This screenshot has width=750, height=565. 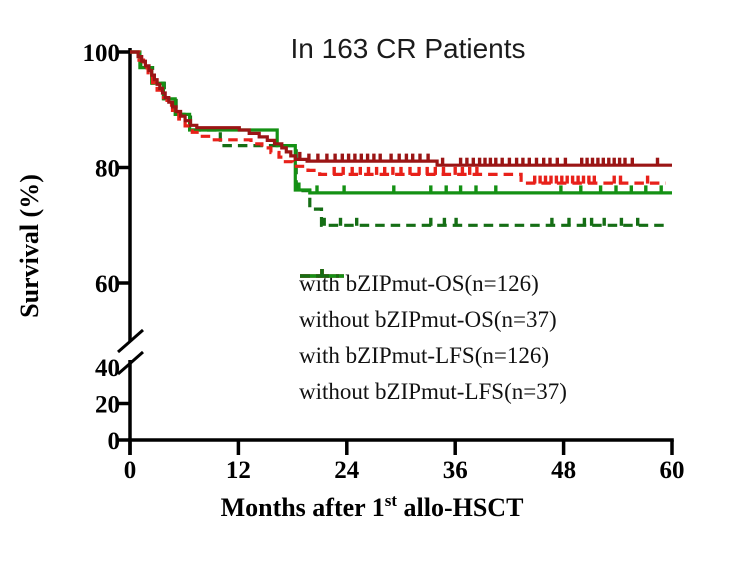 What do you see at coordinates (114, 441) in the screenshot?
I see `y-tick-label: 0` at bounding box center [114, 441].